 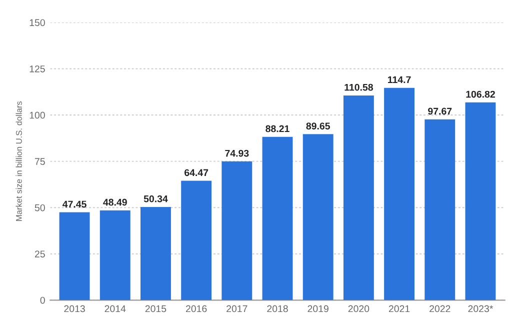 I want to click on x-tick-label: 2016, so click(x=196, y=308).